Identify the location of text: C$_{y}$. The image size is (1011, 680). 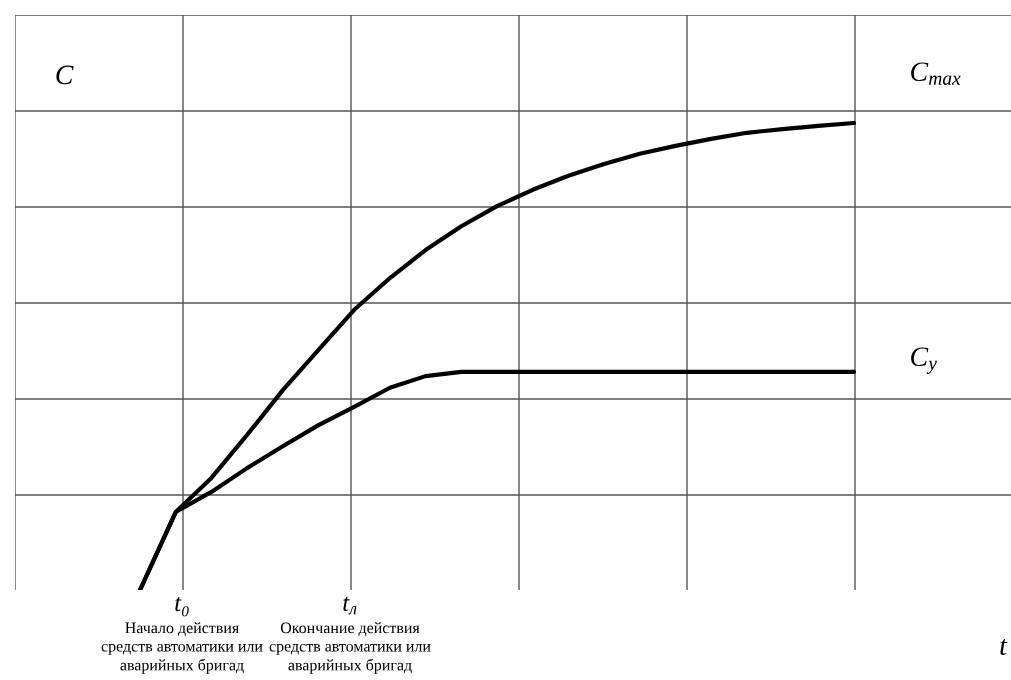
(924, 360).